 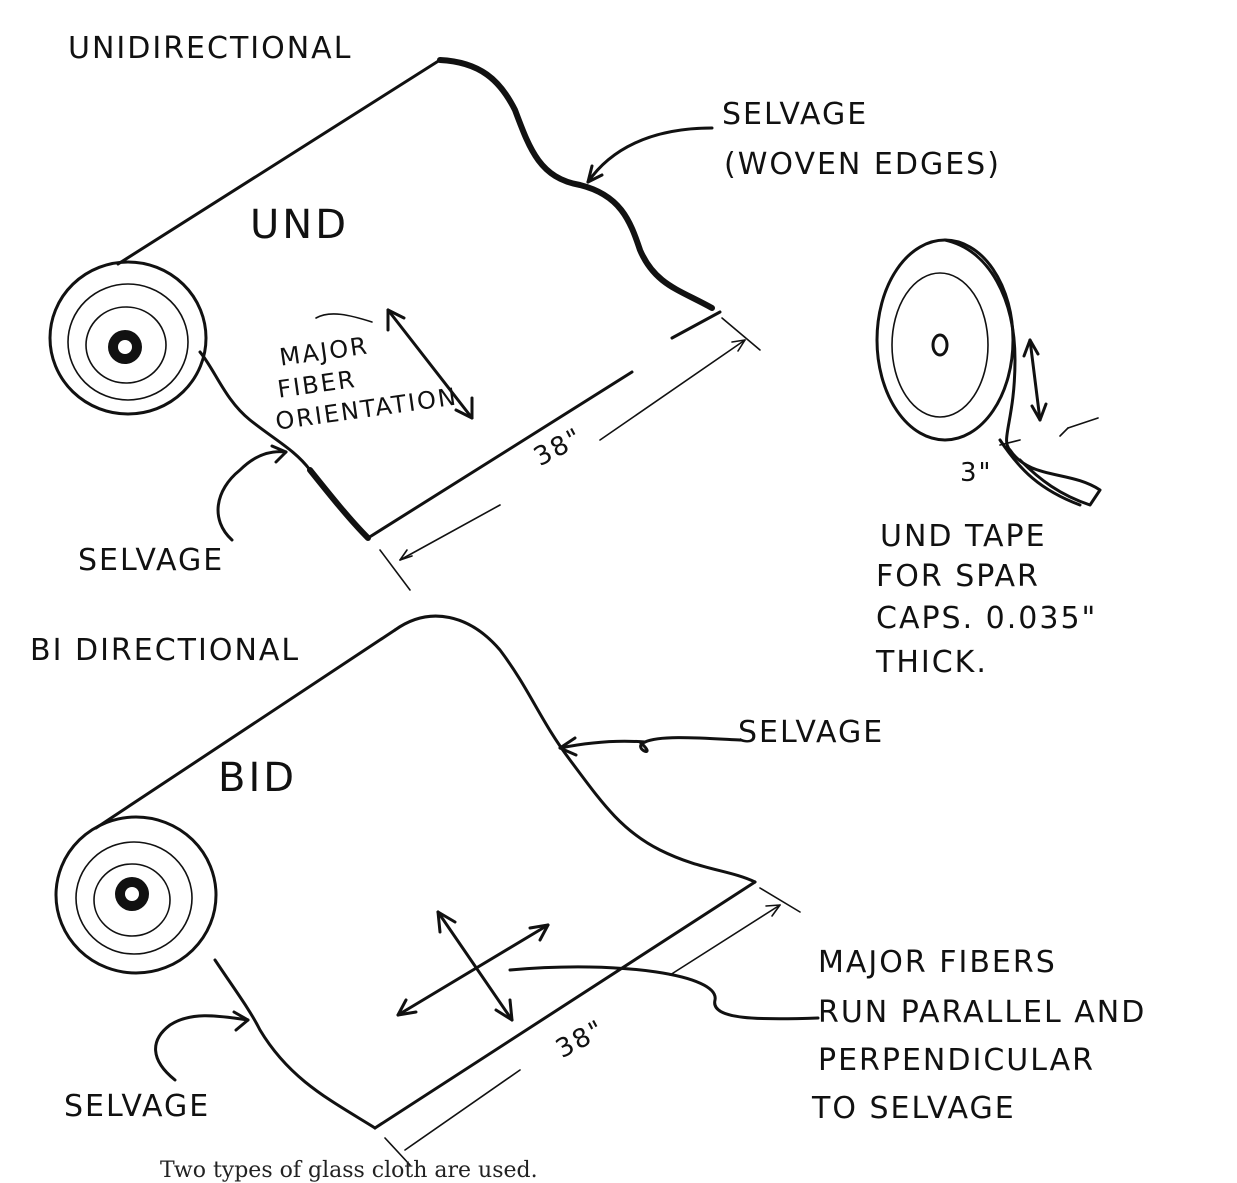 I want to click on tape-roll-side-and-tail, so click(x=1022, y=372).